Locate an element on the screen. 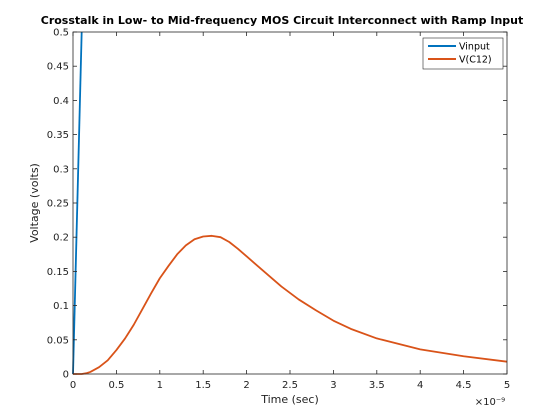 Image resolution: width=560 pixels, height=420 pixels. x-tick-label: 4 is located at coordinates (420, 385).